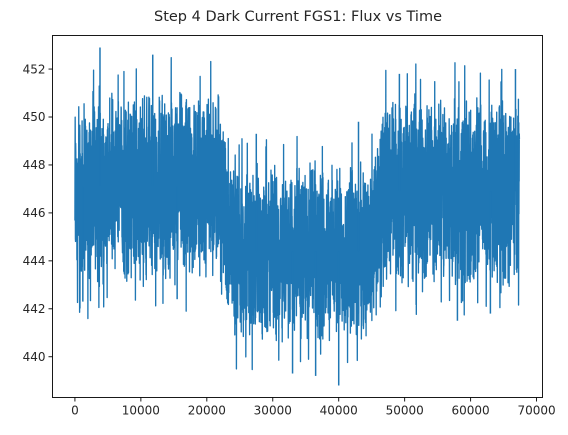 This screenshot has height=435, width=568. What do you see at coordinates (471, 411) in the screenshot?
I see `x-tick-label: 60000` at bounding box center [471, 411].